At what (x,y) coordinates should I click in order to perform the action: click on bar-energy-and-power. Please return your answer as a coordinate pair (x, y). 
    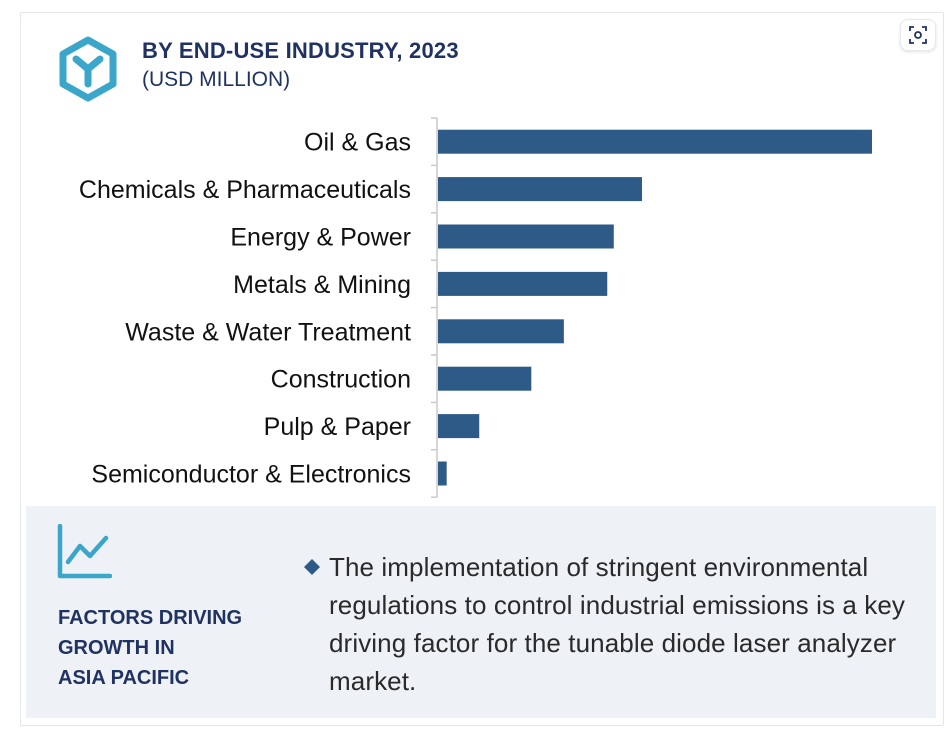
    Looking at the image, I should click on (526, 236).